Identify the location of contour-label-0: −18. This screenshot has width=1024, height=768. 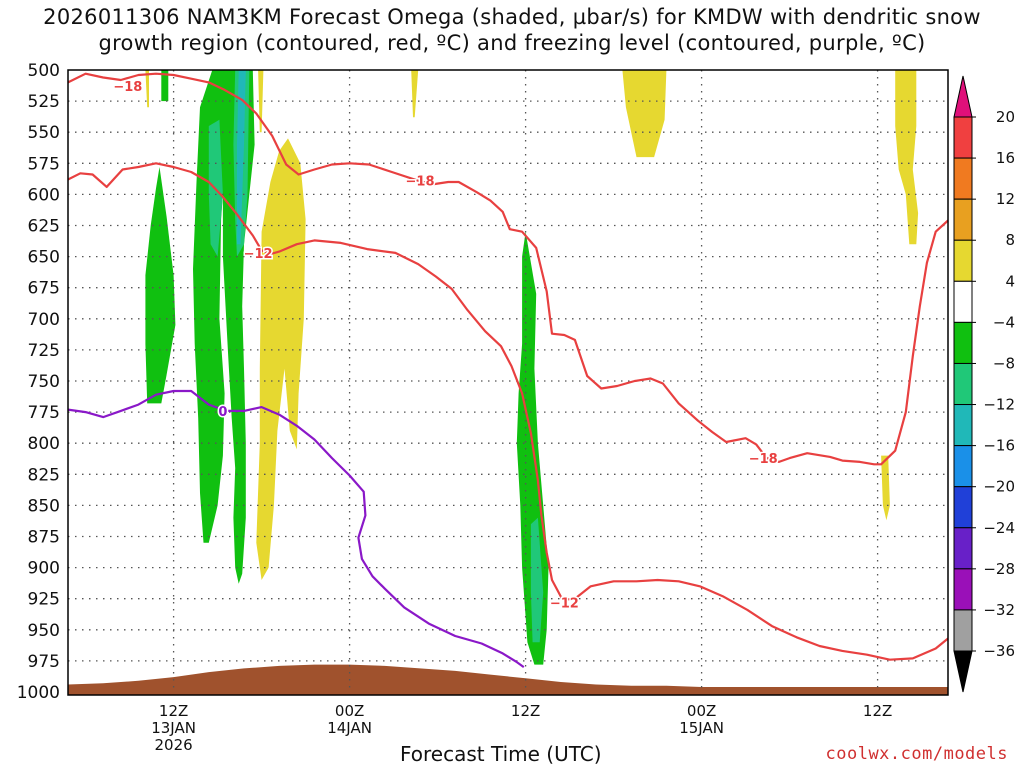
(127, 87).